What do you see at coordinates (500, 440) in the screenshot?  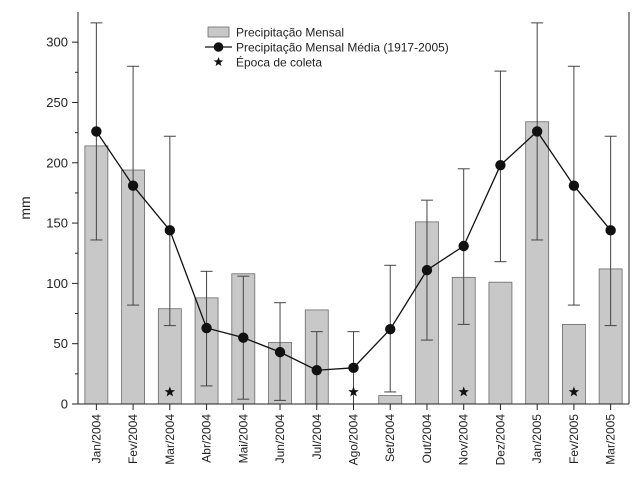 I see `x-tick-label: Dez/2004` at bounding box center [500, 440].